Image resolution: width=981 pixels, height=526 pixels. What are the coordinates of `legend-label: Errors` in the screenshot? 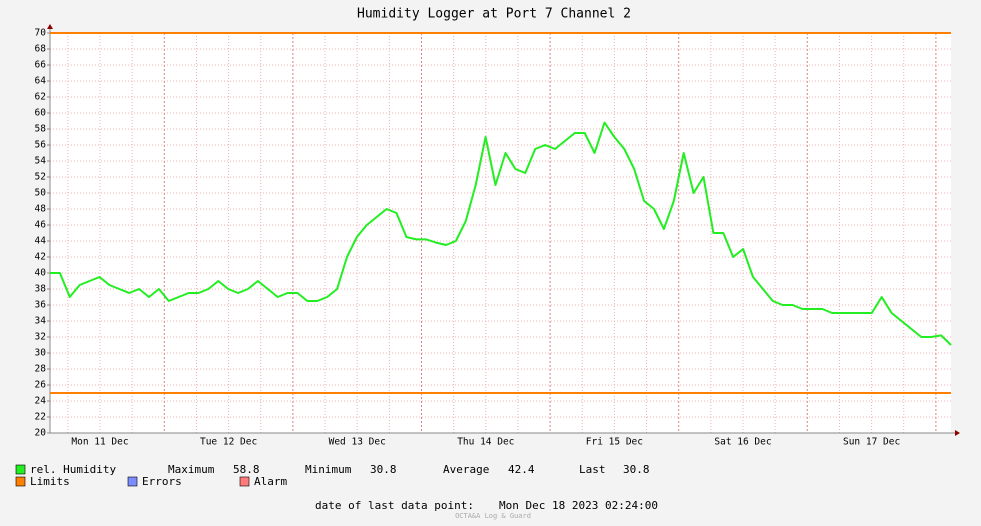 It's located at (162, 481).